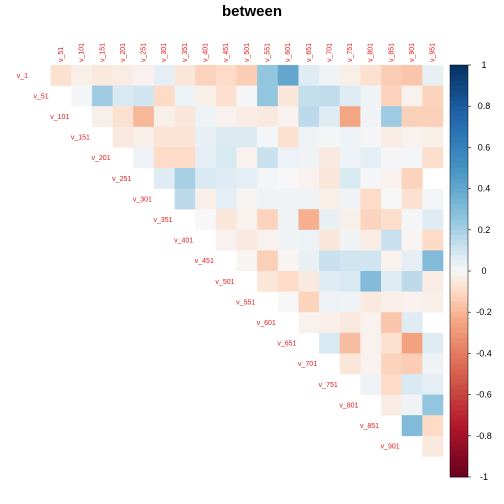 The height and width of the screenshot is (504, 504). What do you see at coordinates (483, 65) in the screenshot?
I see `colorbar-tick-label: 1` at bounding box center [483, 65].